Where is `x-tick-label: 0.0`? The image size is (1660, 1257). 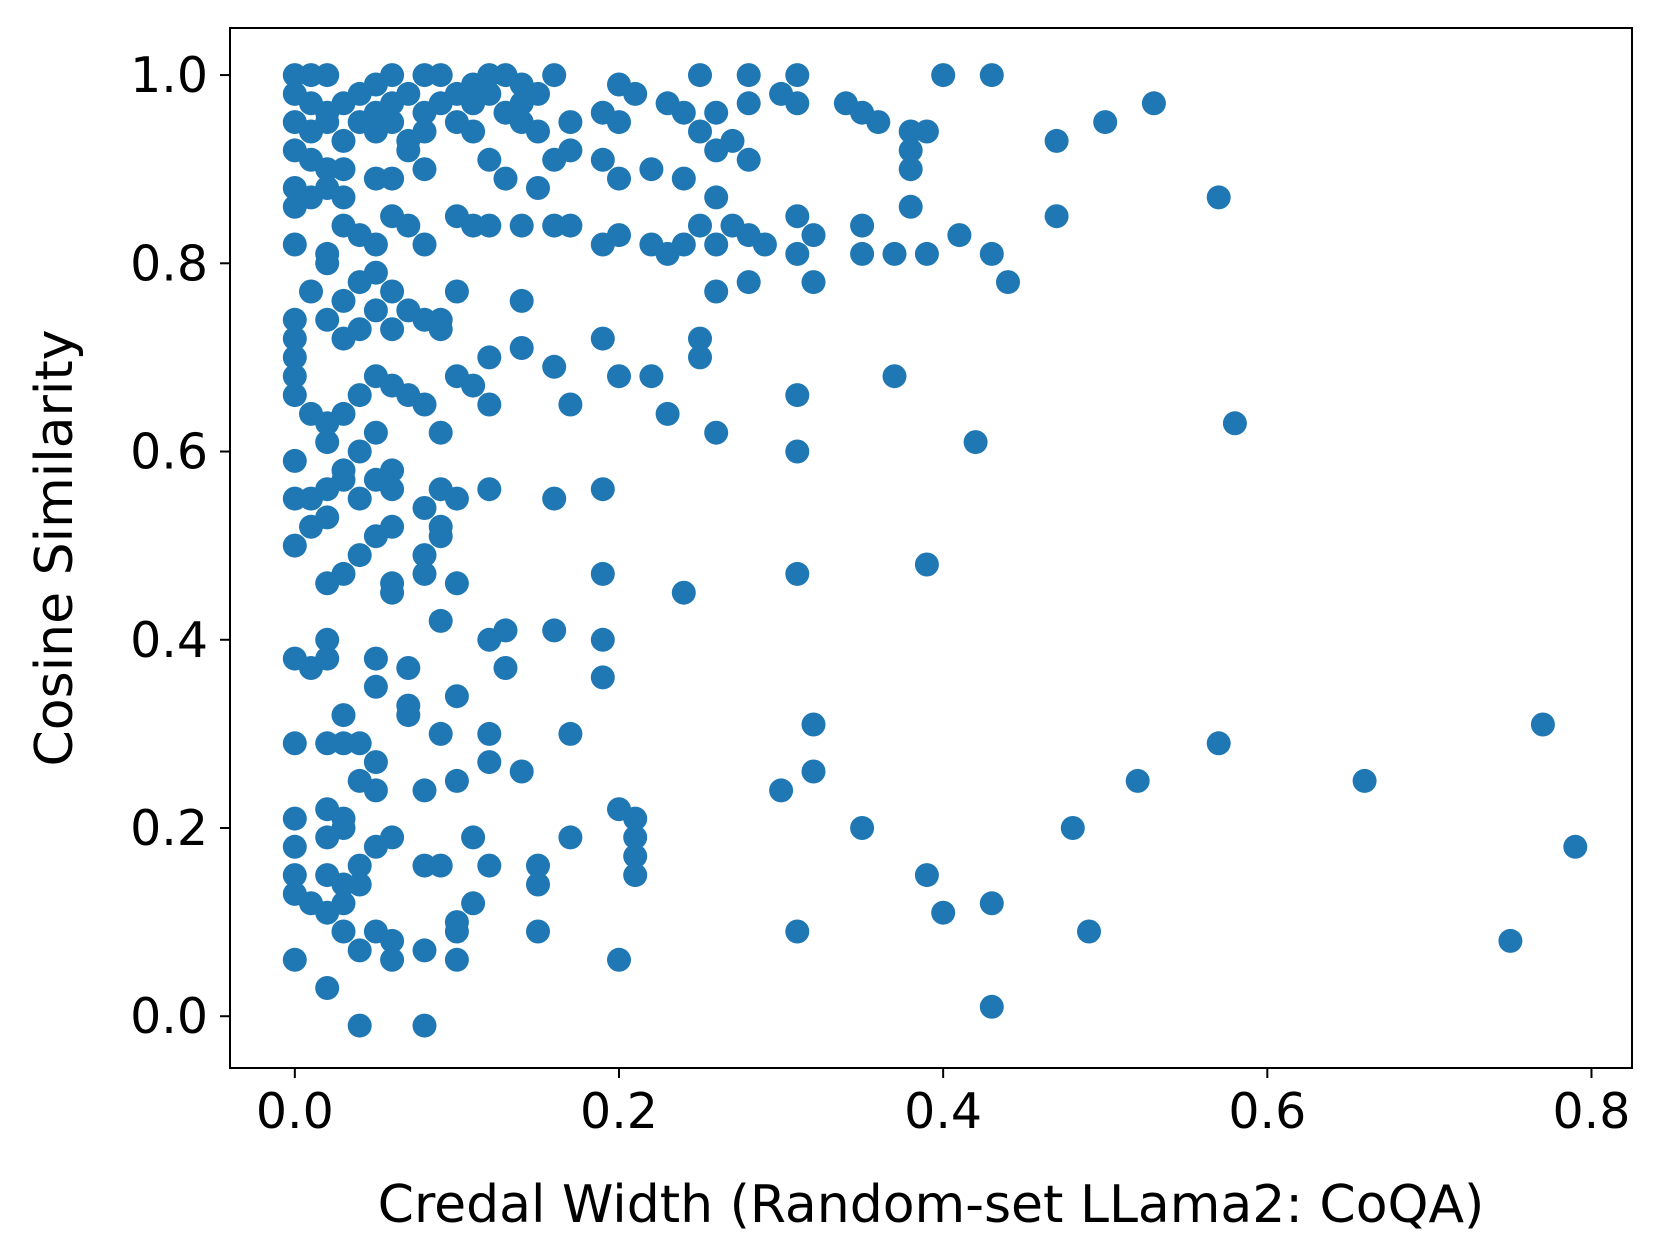 x-tick-label: 0.0 is located at coordinates (295, 1111).